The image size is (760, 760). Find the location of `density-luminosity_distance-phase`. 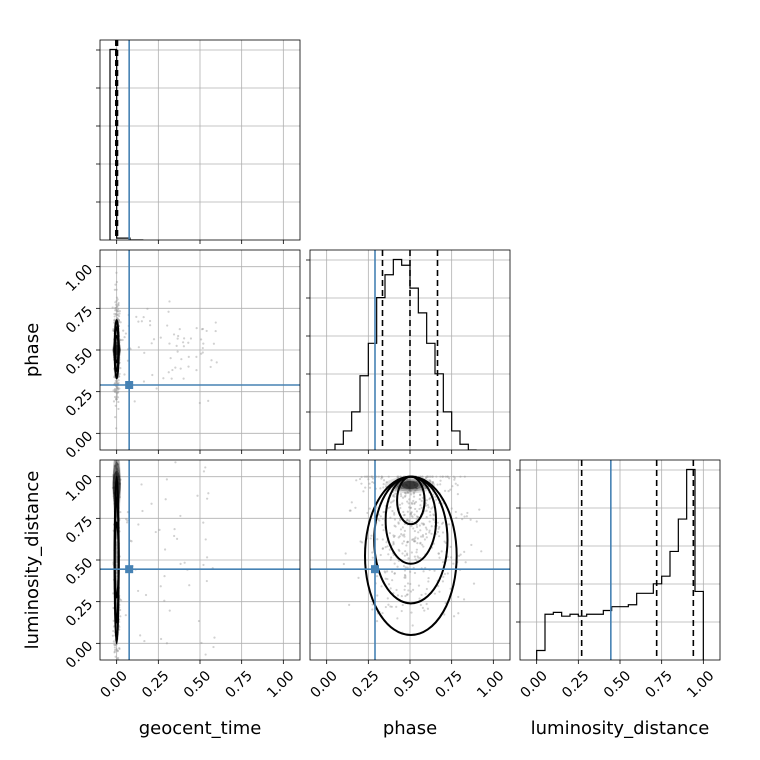

density-luminosity_distance-phase is located at coordinates (412, 555).